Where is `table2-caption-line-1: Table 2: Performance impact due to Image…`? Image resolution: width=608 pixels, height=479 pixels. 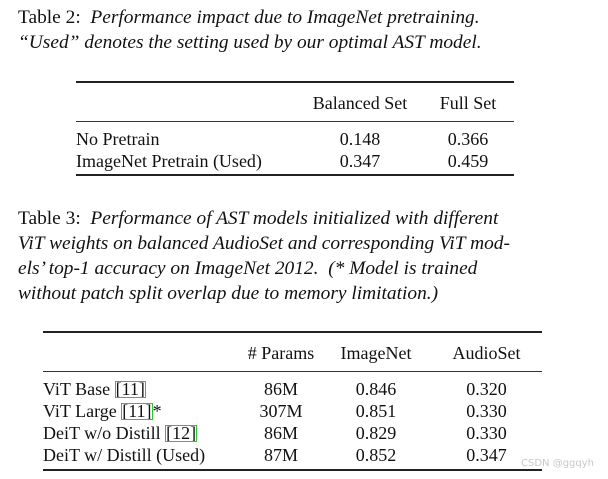
table2-caption-line-1: Table 2: Performance impact due to Image… is located at coordinates (250, 17).